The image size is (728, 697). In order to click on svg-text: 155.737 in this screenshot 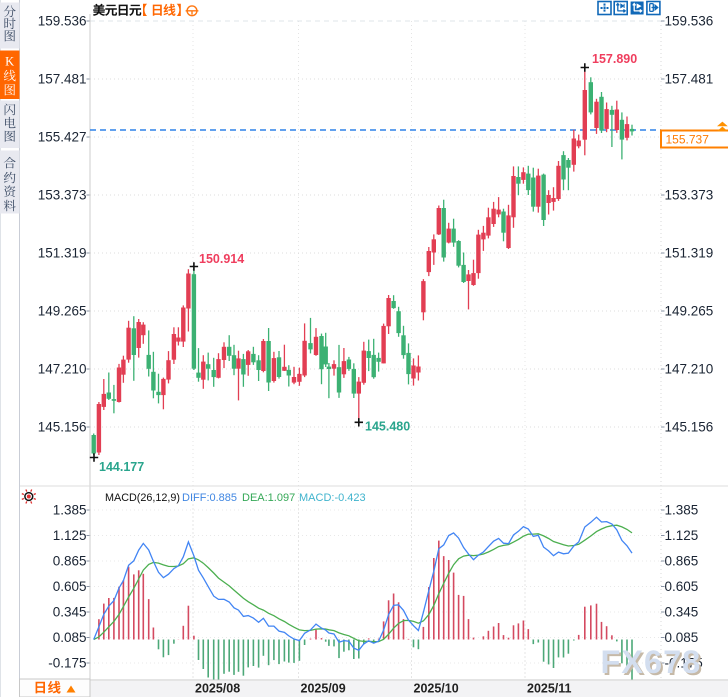, I will do `click(688, 139)`.